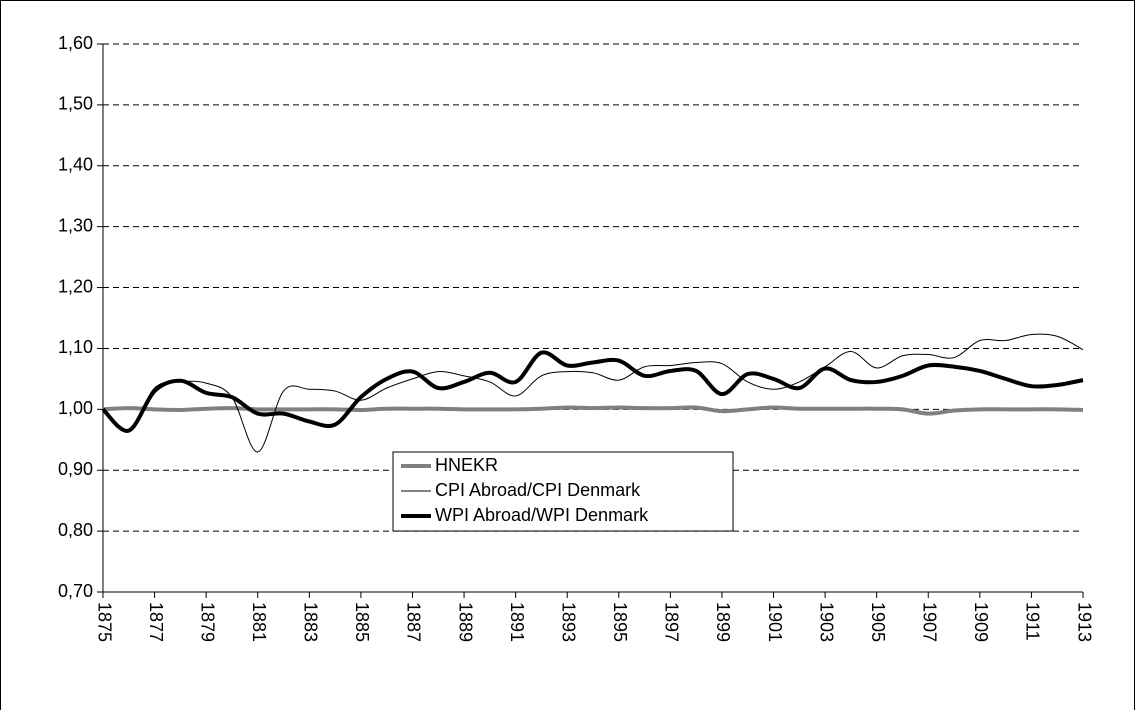 This screenshot has width=1135, height=710. I want to click on x-tick-label: 1889, so click(465, 622).